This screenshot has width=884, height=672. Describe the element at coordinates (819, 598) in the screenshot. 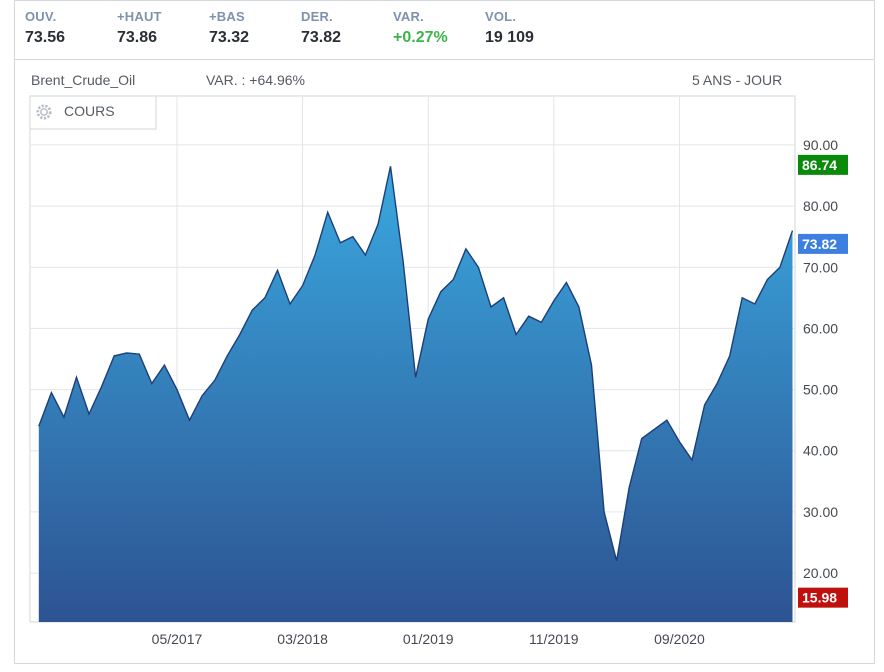

I see `price-marker-label: 15.98` at that location.